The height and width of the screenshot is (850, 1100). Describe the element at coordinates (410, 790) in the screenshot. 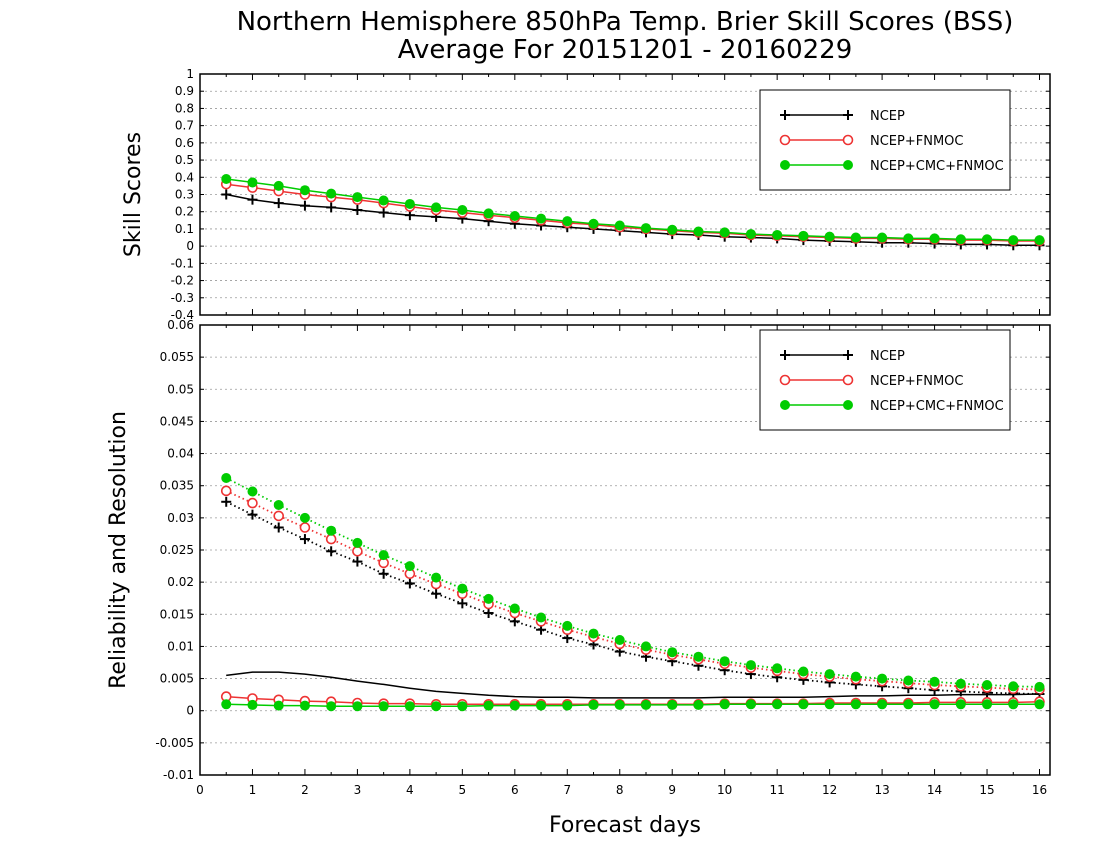

I see `x-tick-label: 4` at that location.